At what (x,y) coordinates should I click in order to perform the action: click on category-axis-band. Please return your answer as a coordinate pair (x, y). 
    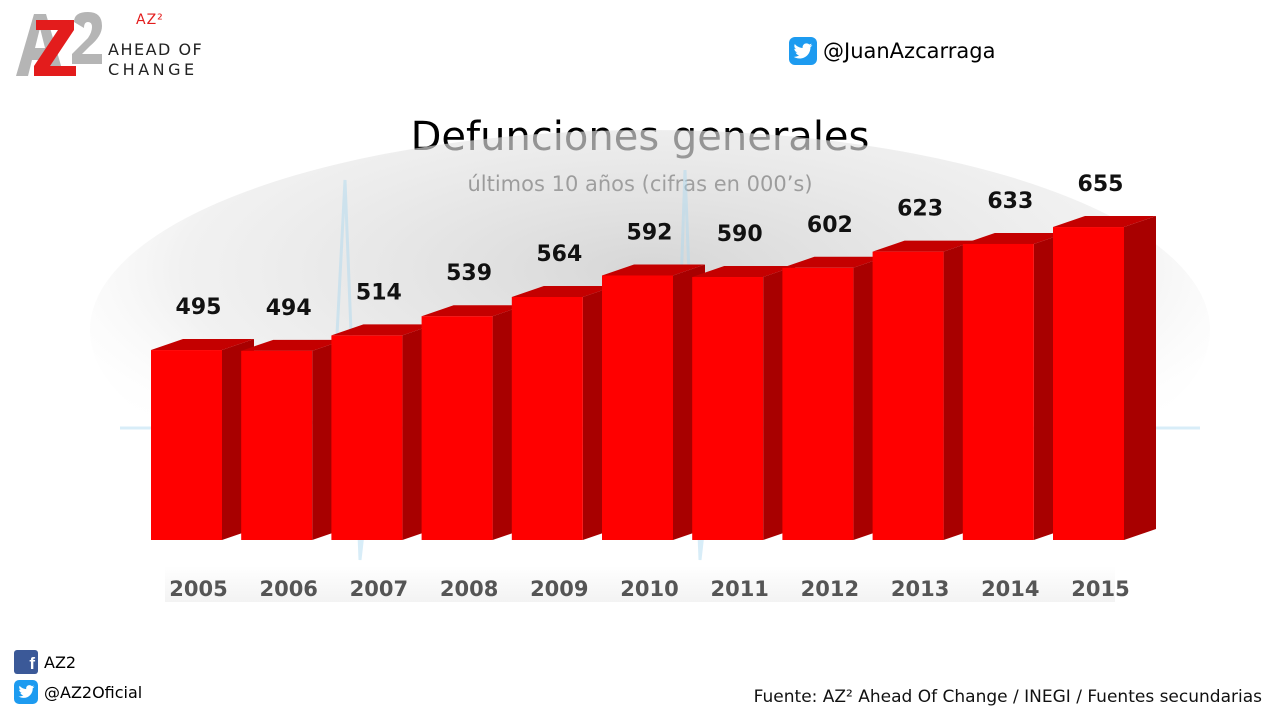
    Looking at the image, I should click on (640, 584).